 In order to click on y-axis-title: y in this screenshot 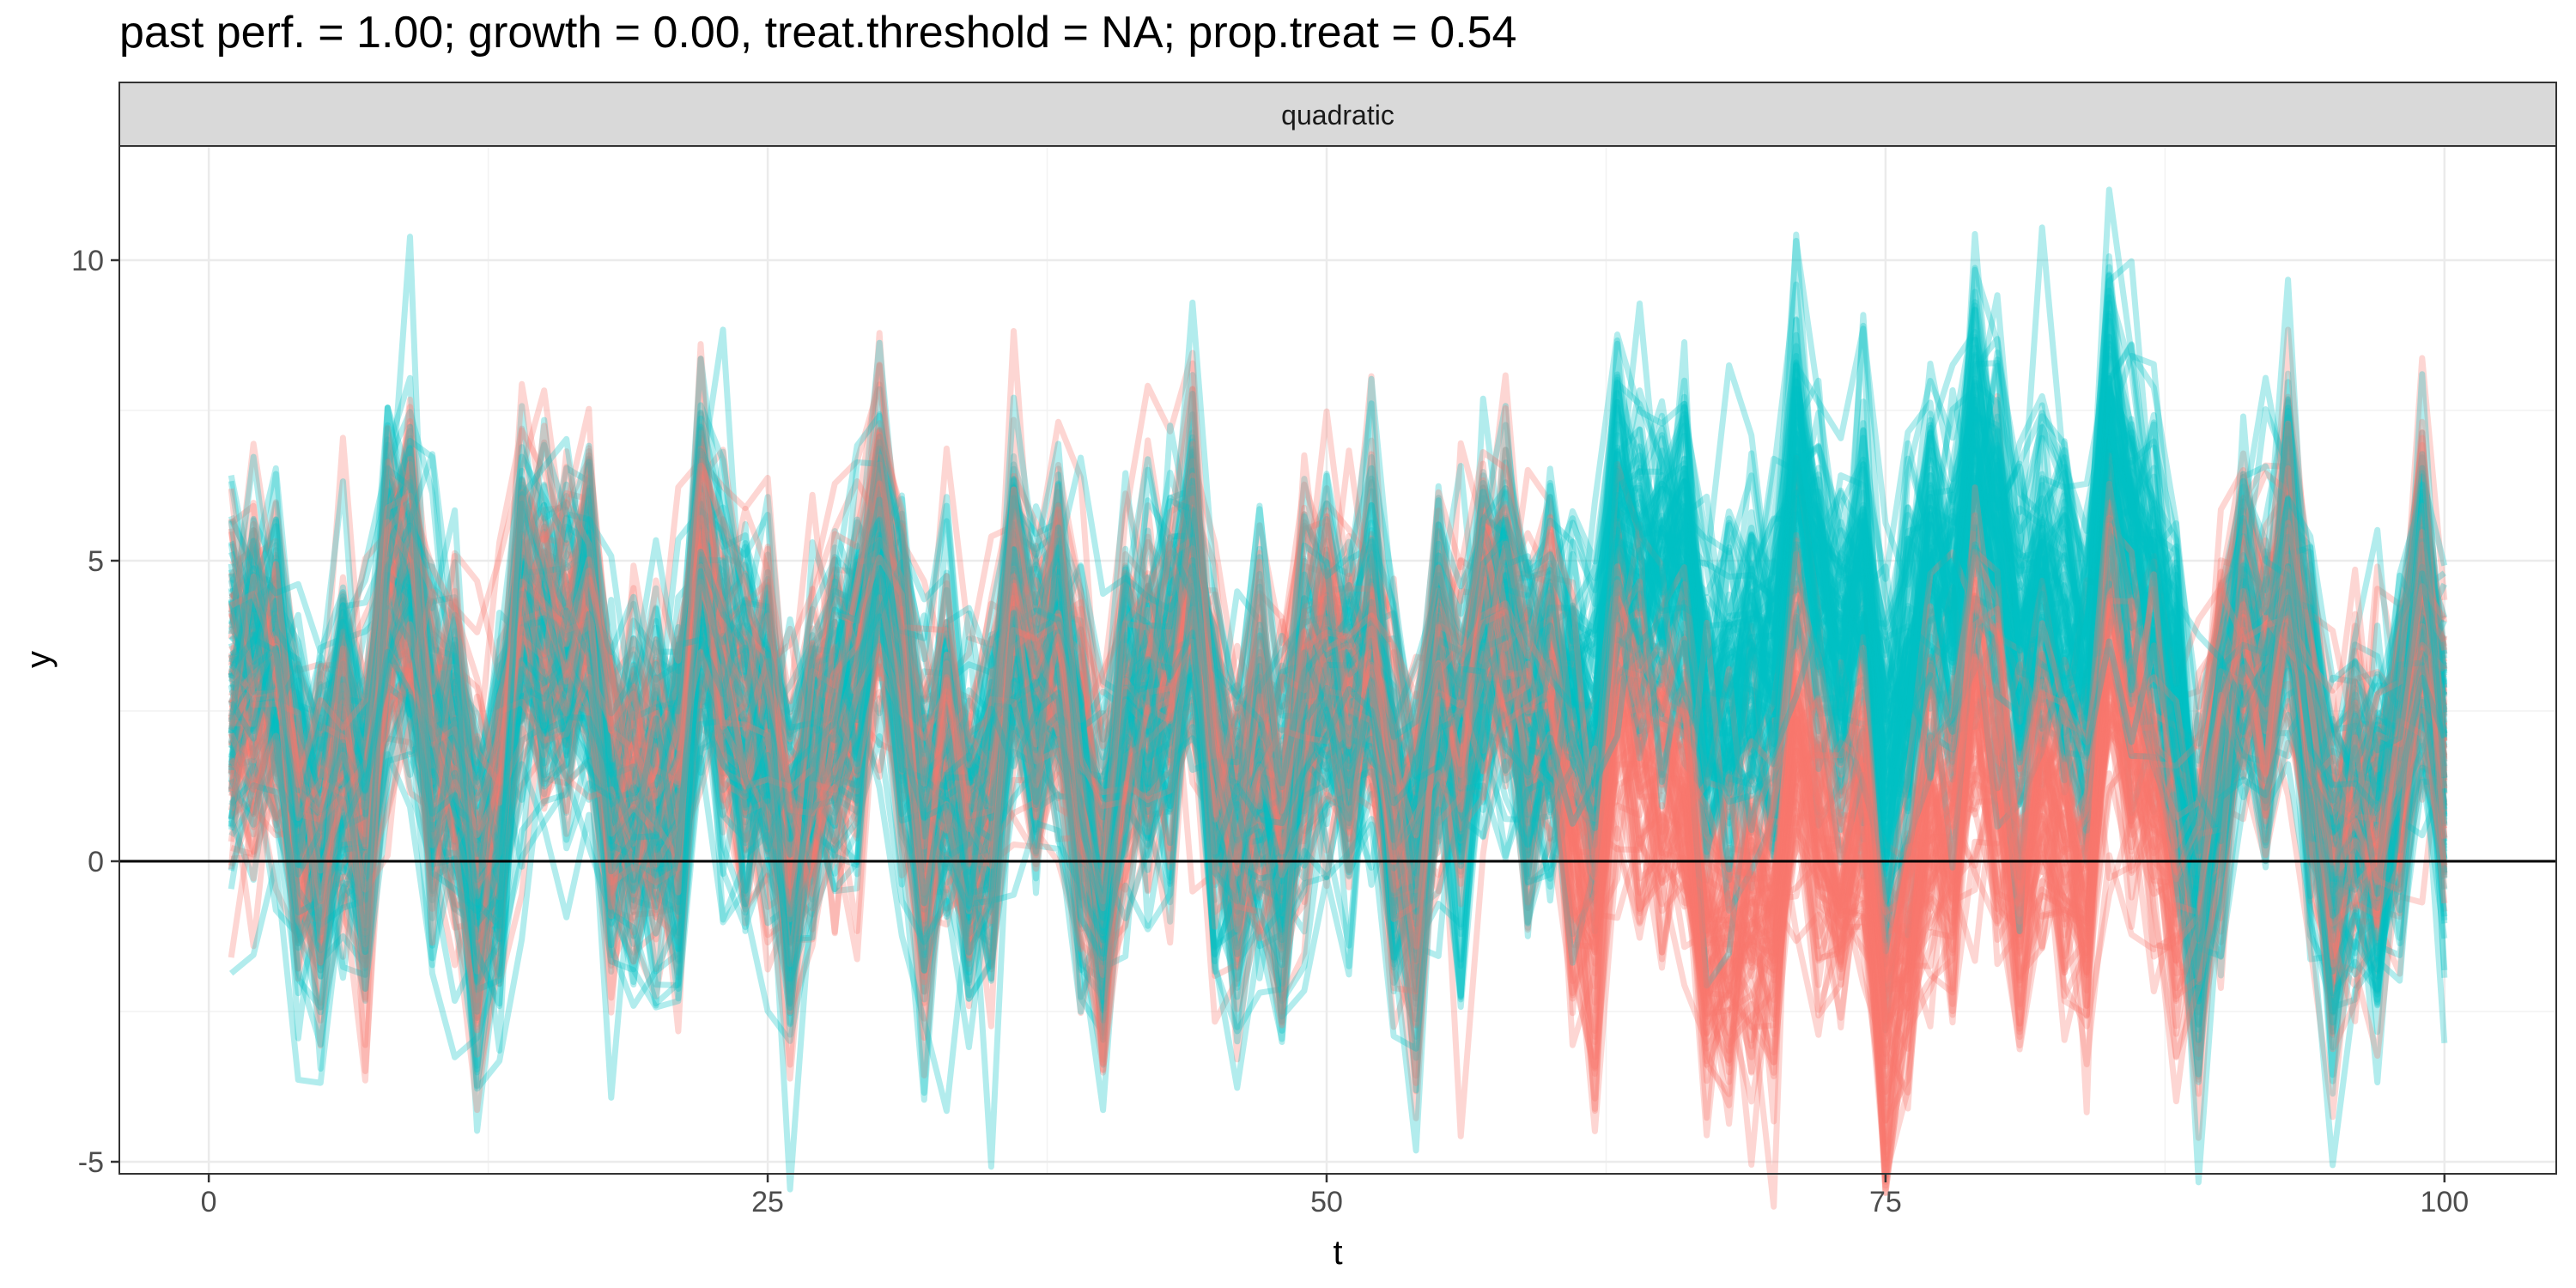, I will do `click(39, 660)`.